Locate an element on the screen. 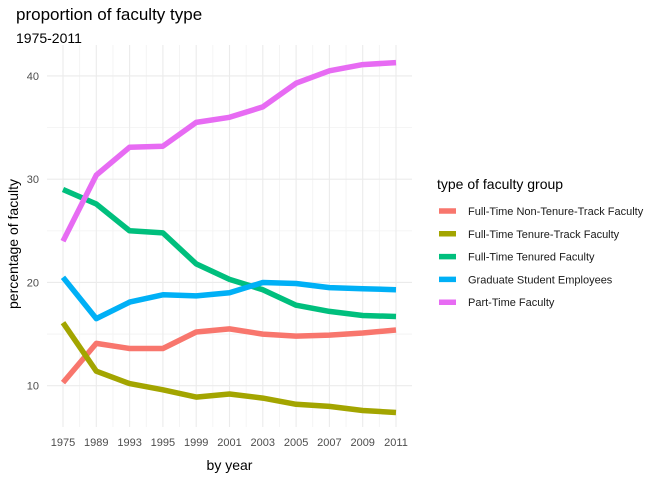 This screenshot has height=480, width=672. legend-label: Full-Time Tenured Faculty is located at coordinates (531, 258).